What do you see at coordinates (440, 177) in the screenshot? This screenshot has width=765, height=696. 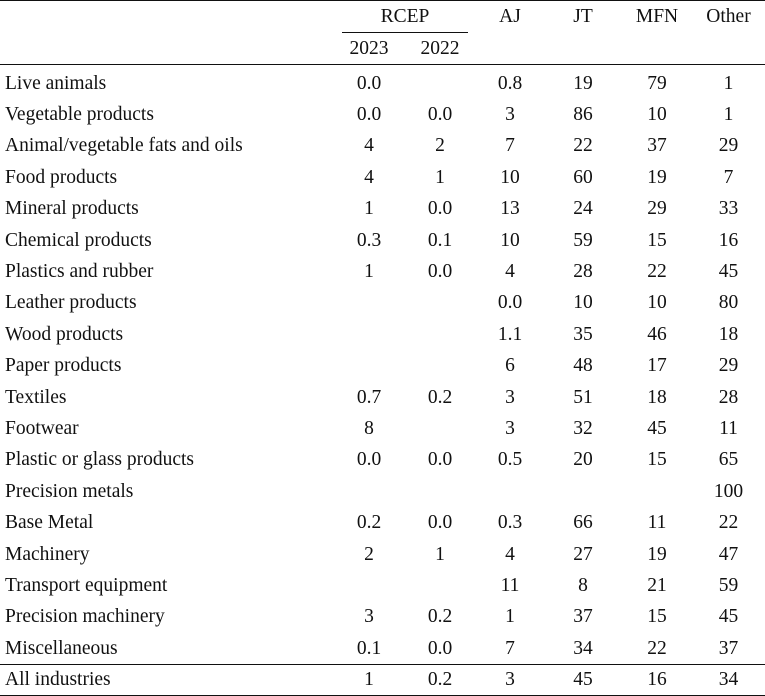 I see `cell-rcep-2022: 1` at bounding box center [440, 177].